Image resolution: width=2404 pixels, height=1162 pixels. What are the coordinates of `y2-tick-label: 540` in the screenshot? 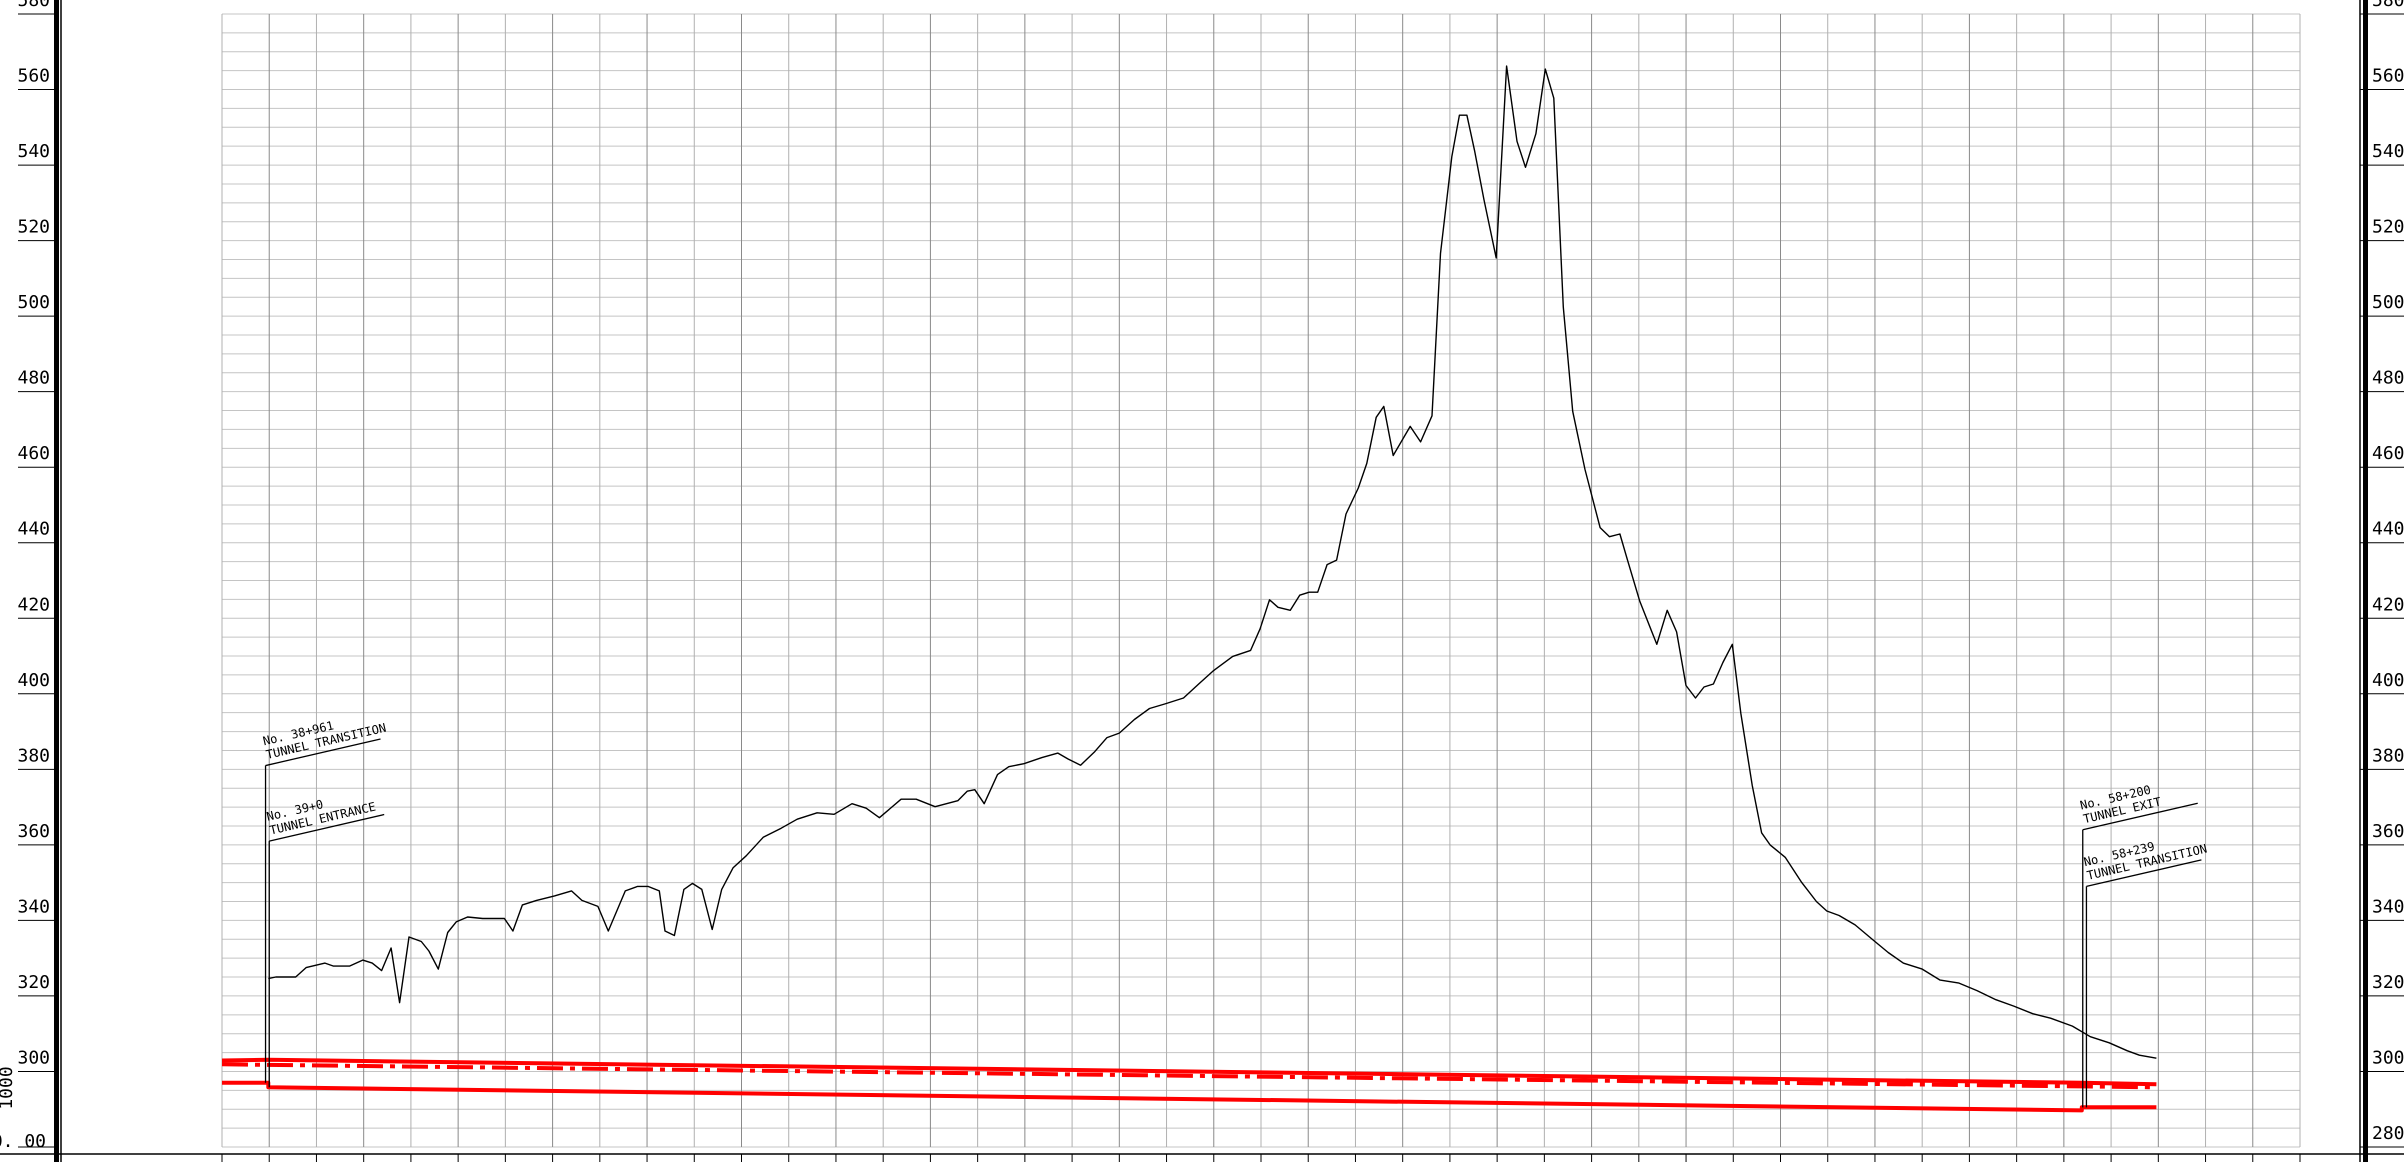 It's located at (2388, 151).